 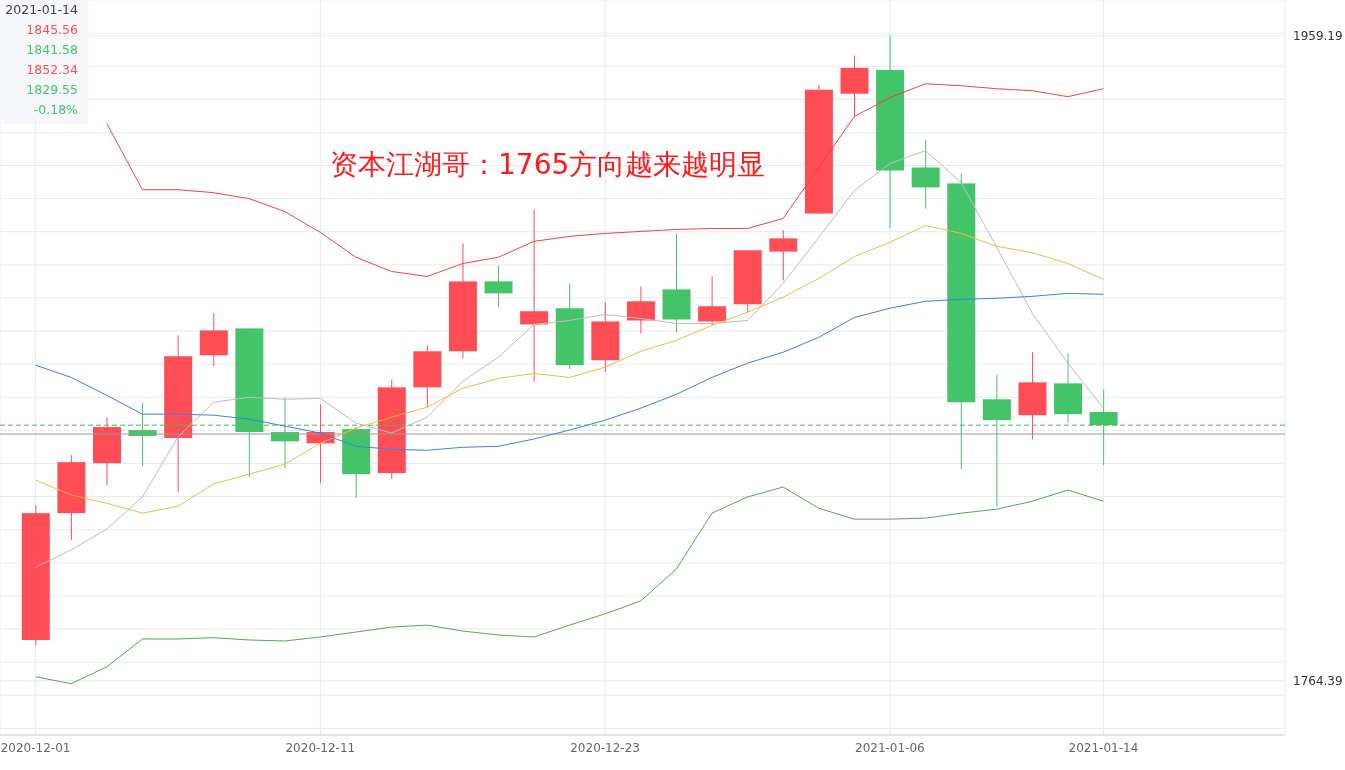 I want to click on text: 资本江湖哥：1765方向越来越明显, so click(x=548, y=165).